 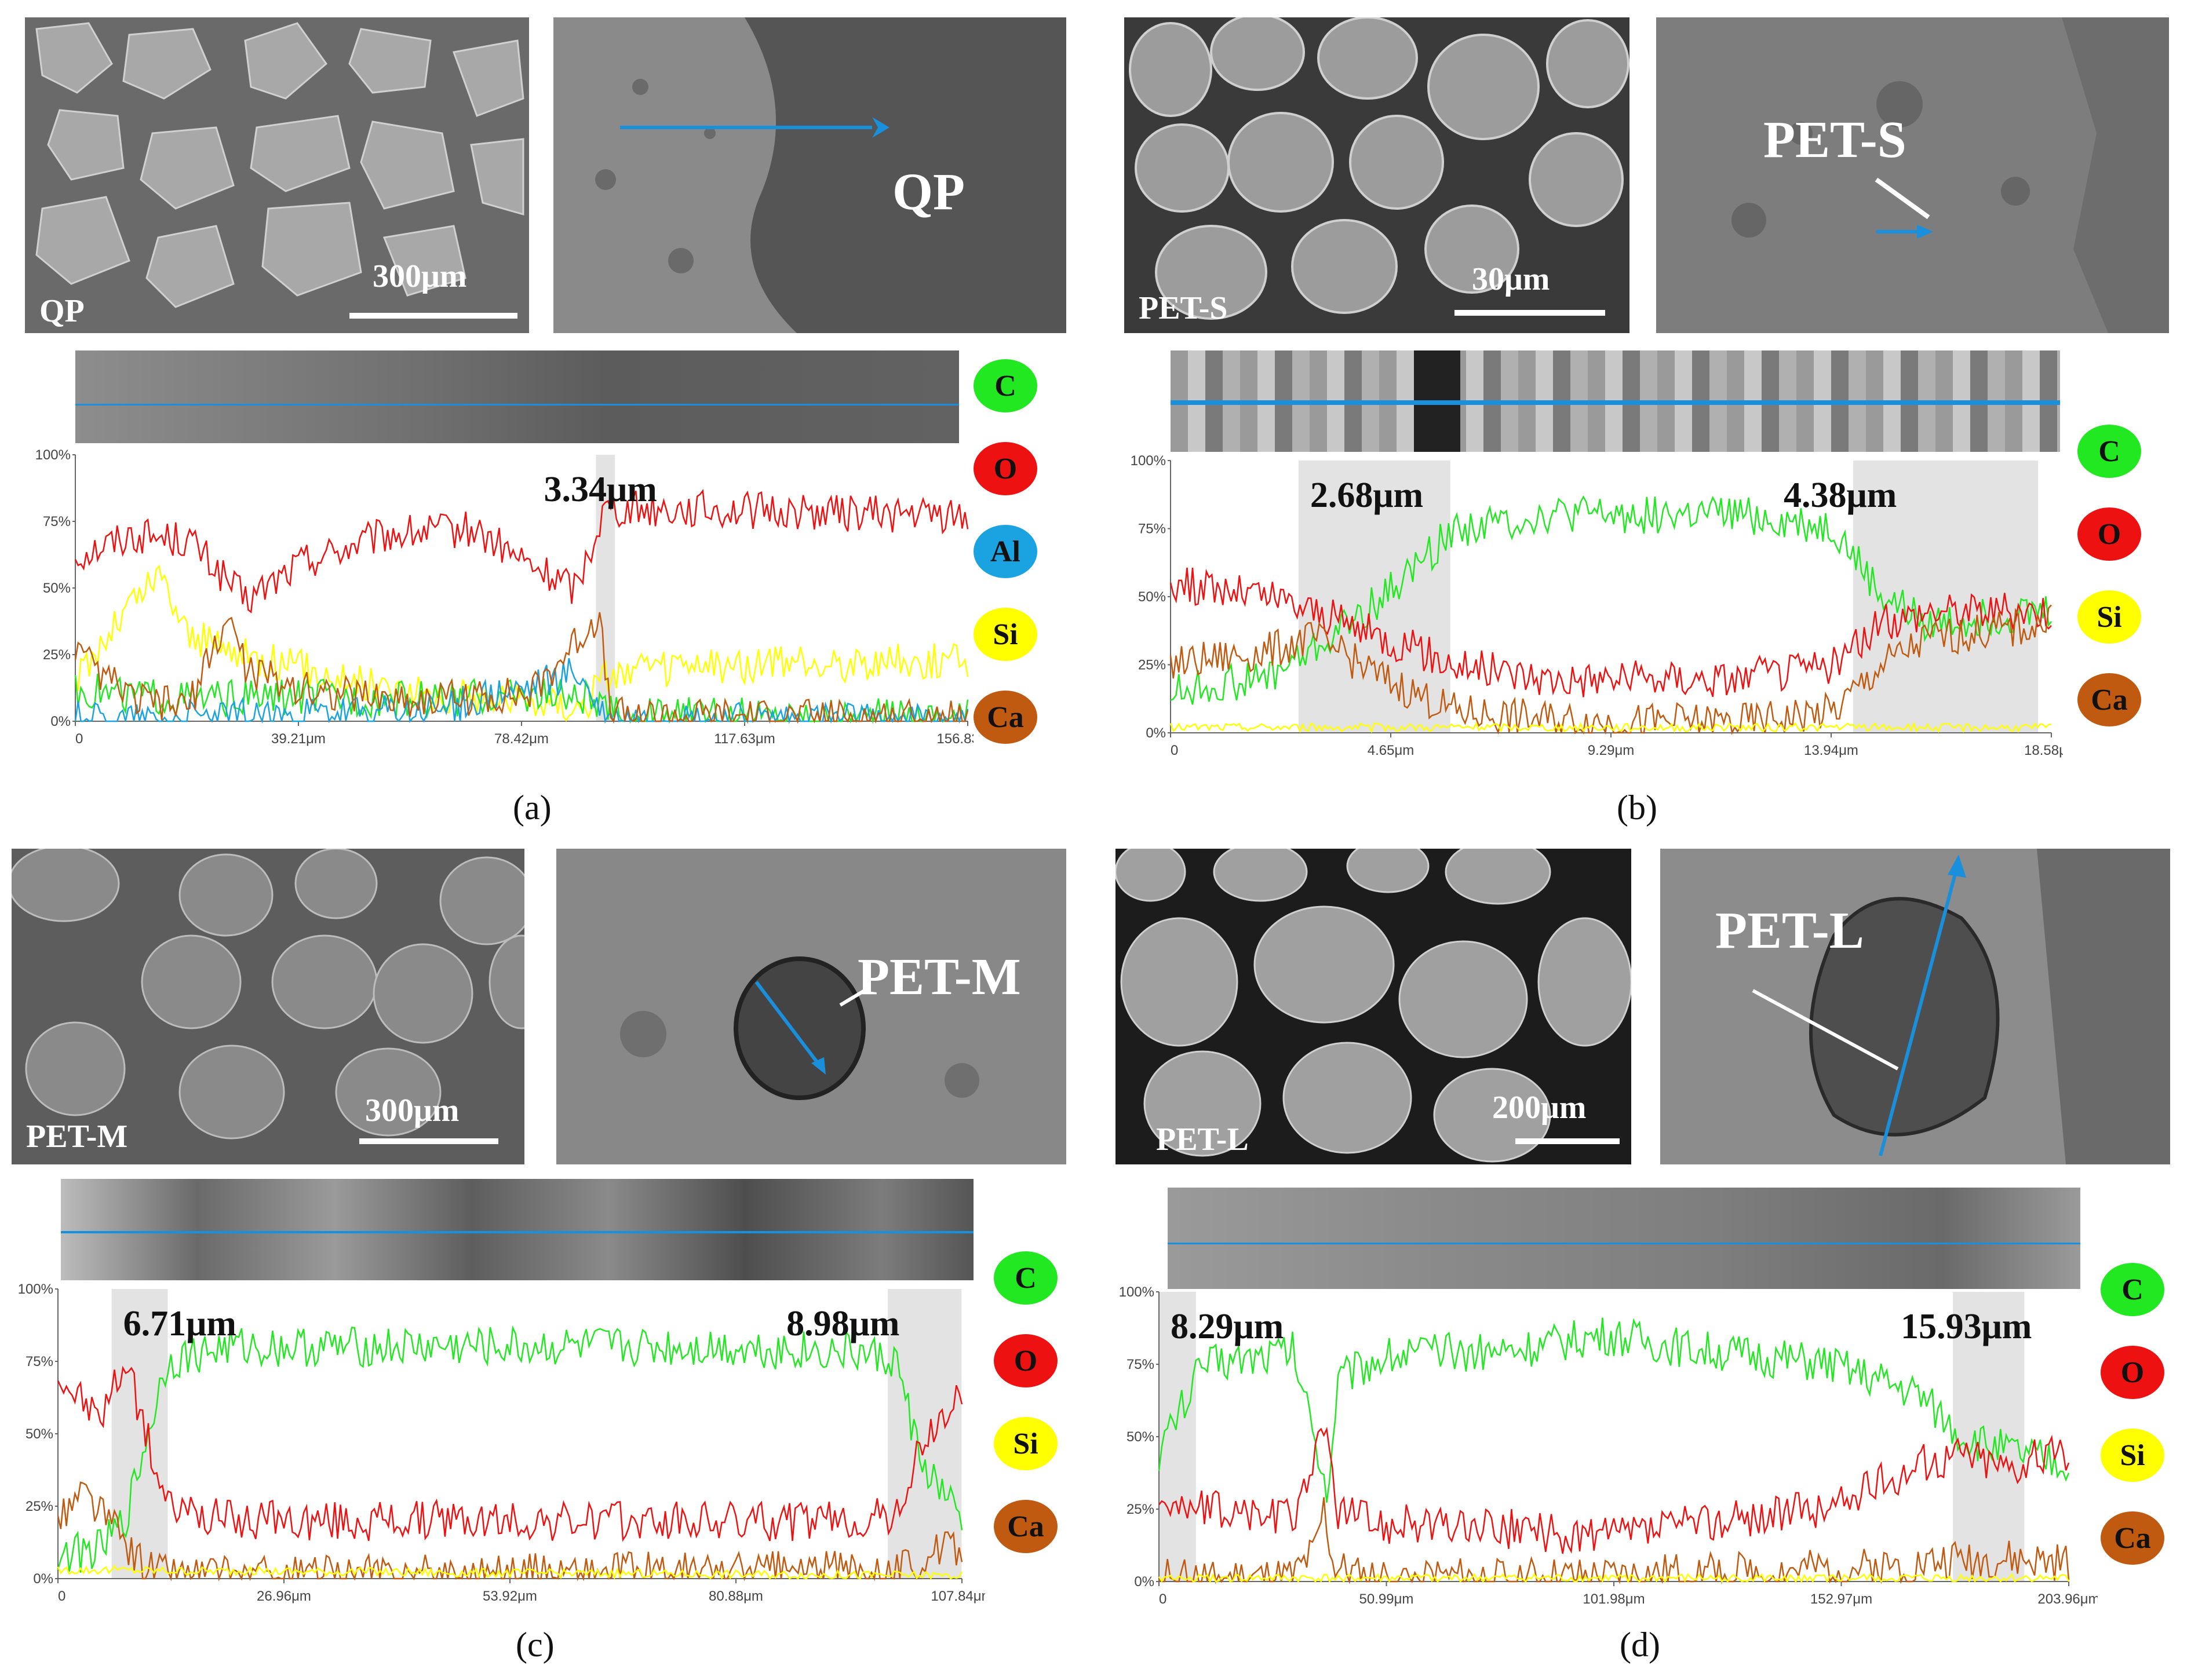 I want to click on sem-image-section: QP, so click(x=809, y=175).